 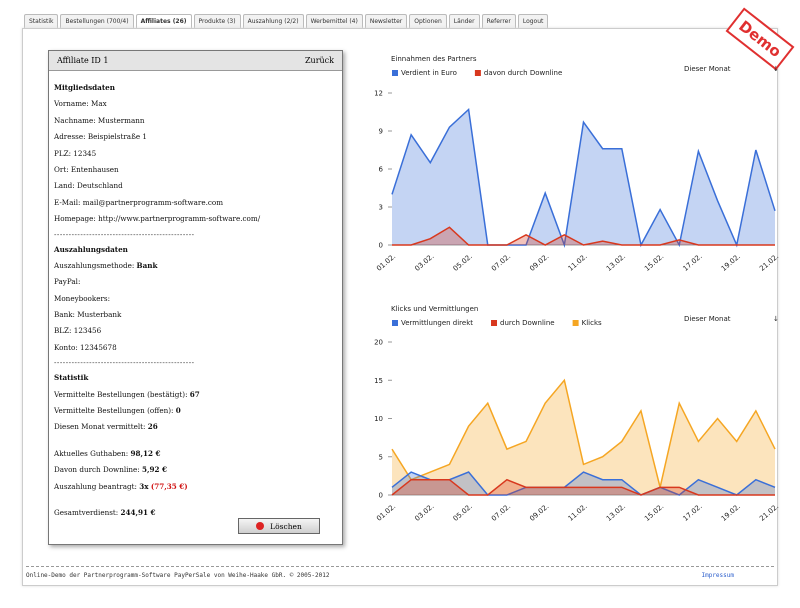 What do you see at coordinates (84, 87) in the screenshot?
I see `section-heading: Mitgliedsdaten` at bounding box center [84, 87].